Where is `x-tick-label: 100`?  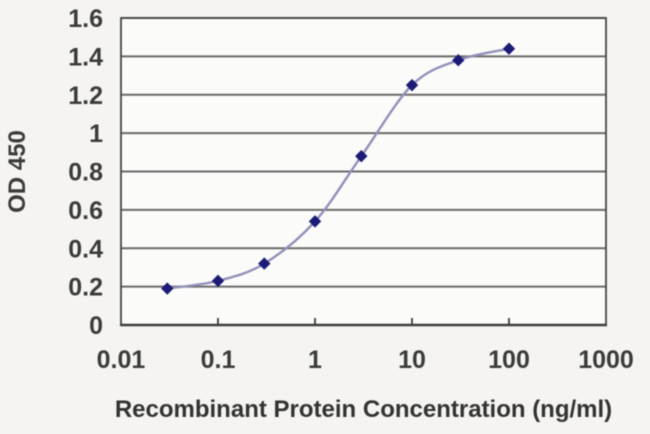
x-tick-label: 100 is located at coordinates (509, 360).